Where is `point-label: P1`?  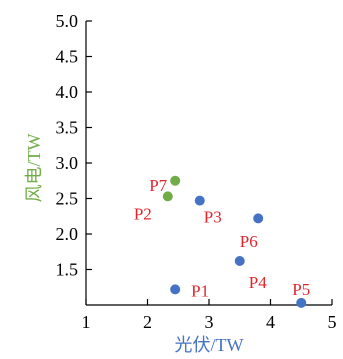
point-label: P1 is located at coordinates (200, 290).